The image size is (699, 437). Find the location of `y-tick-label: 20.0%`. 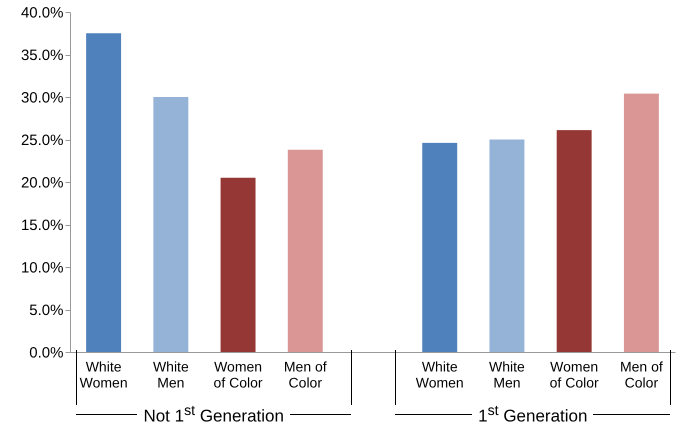

y-tick-label: 20.0% is located at coordinates (42, 183).